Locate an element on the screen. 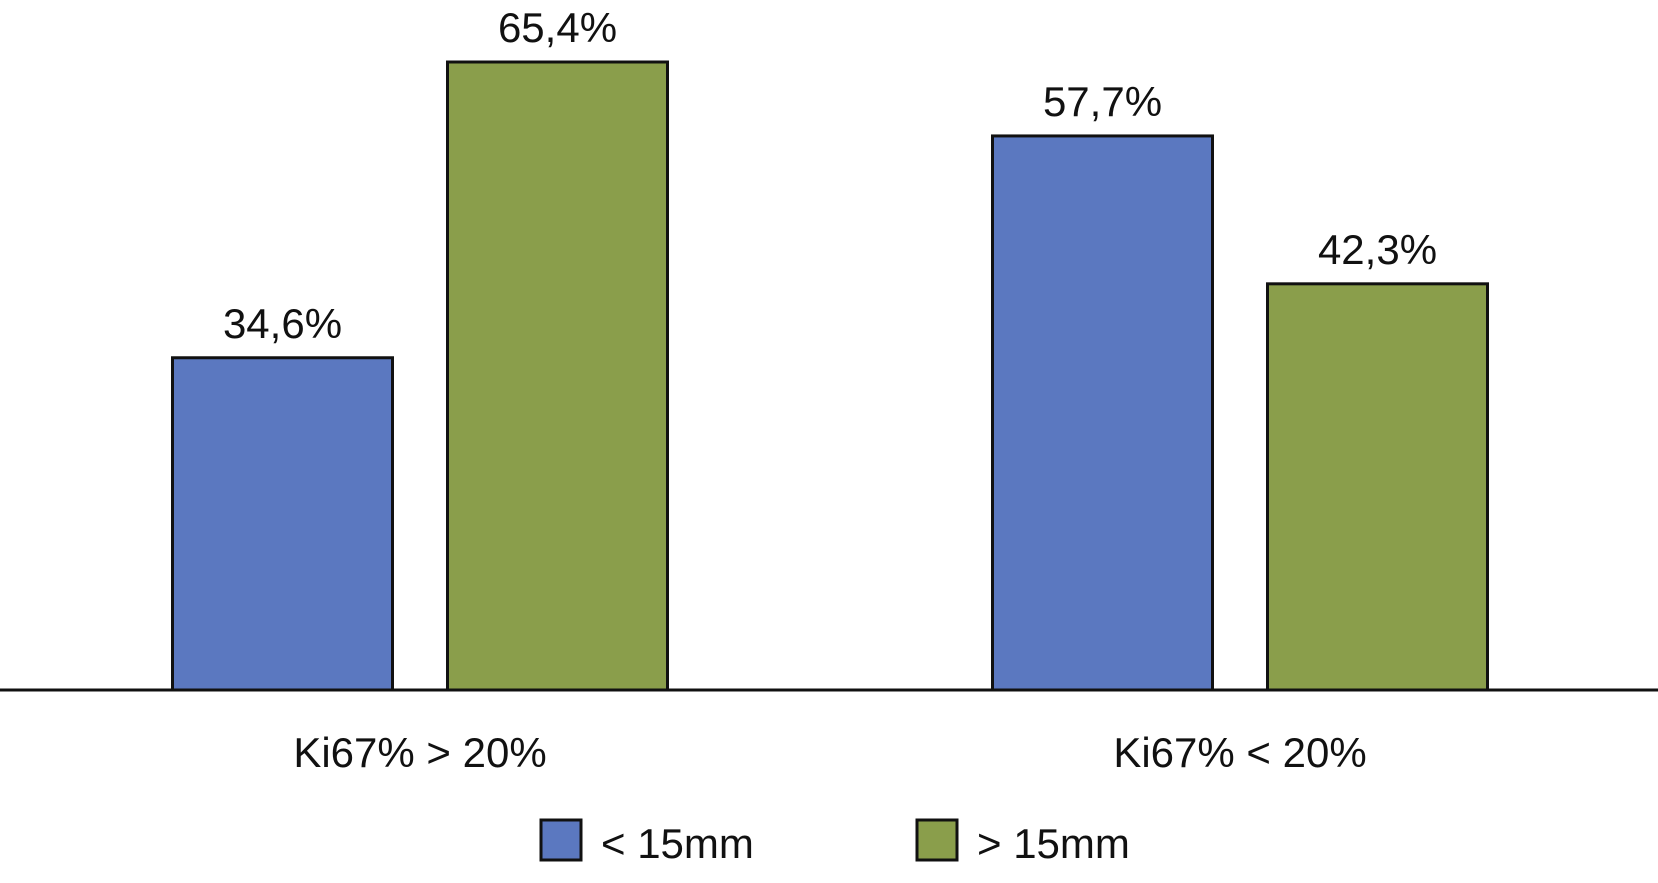 The height and width of the screenshot is (883, 1658). category-label-1: Ki67% < 20% is located at coordinates (1239, 752).